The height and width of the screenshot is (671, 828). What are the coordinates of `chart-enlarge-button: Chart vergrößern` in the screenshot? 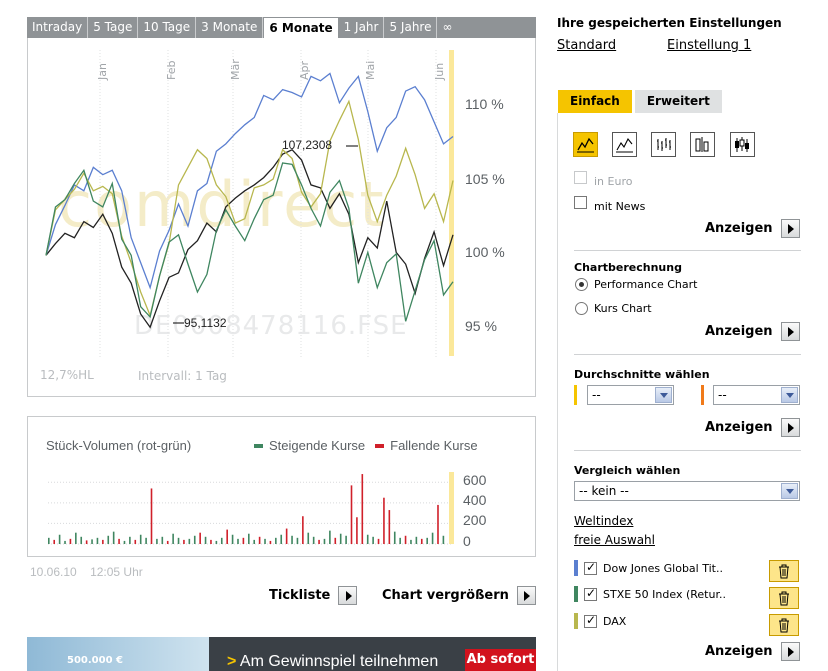 It's located at (459, 595).